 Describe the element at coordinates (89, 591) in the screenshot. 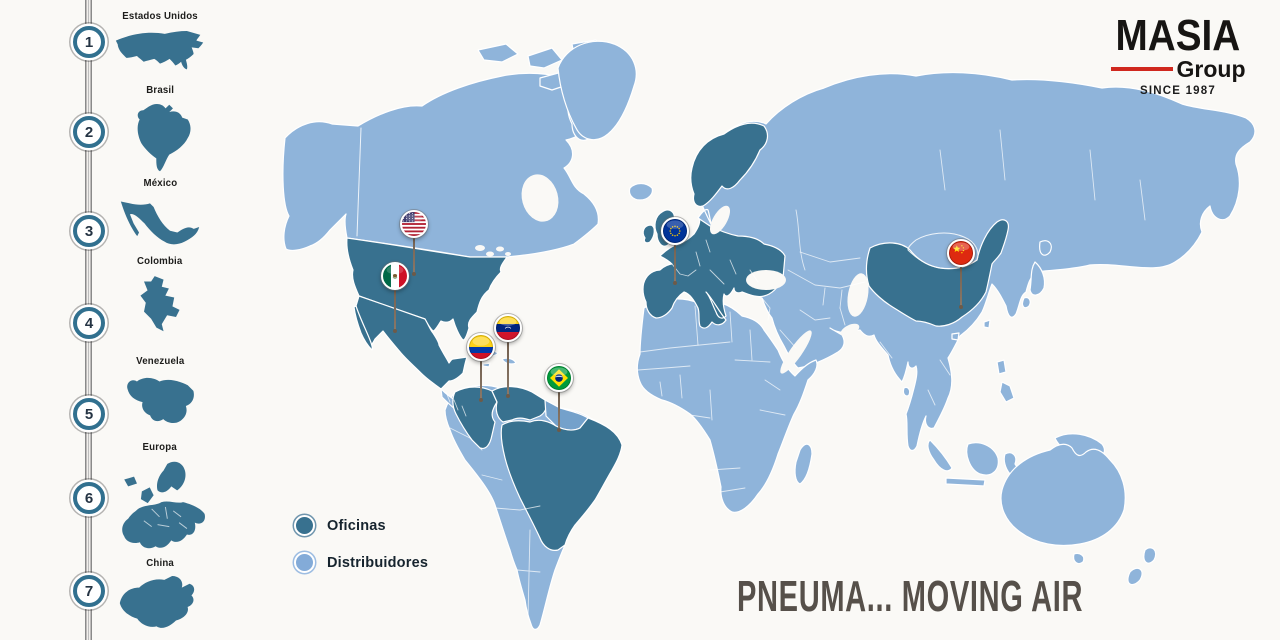

I see `timeline-number-7: 7` at that location.